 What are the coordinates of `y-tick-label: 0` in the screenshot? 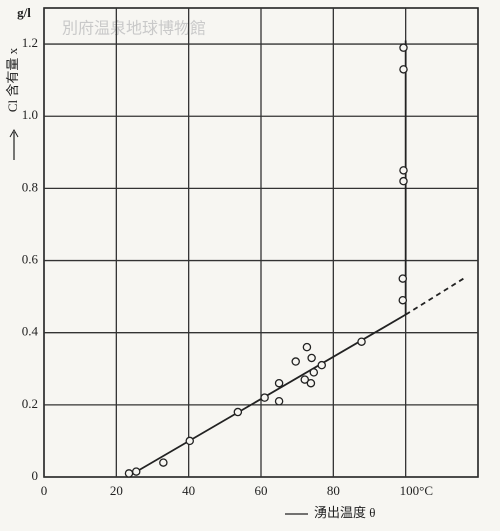 It's located at (35, 475).